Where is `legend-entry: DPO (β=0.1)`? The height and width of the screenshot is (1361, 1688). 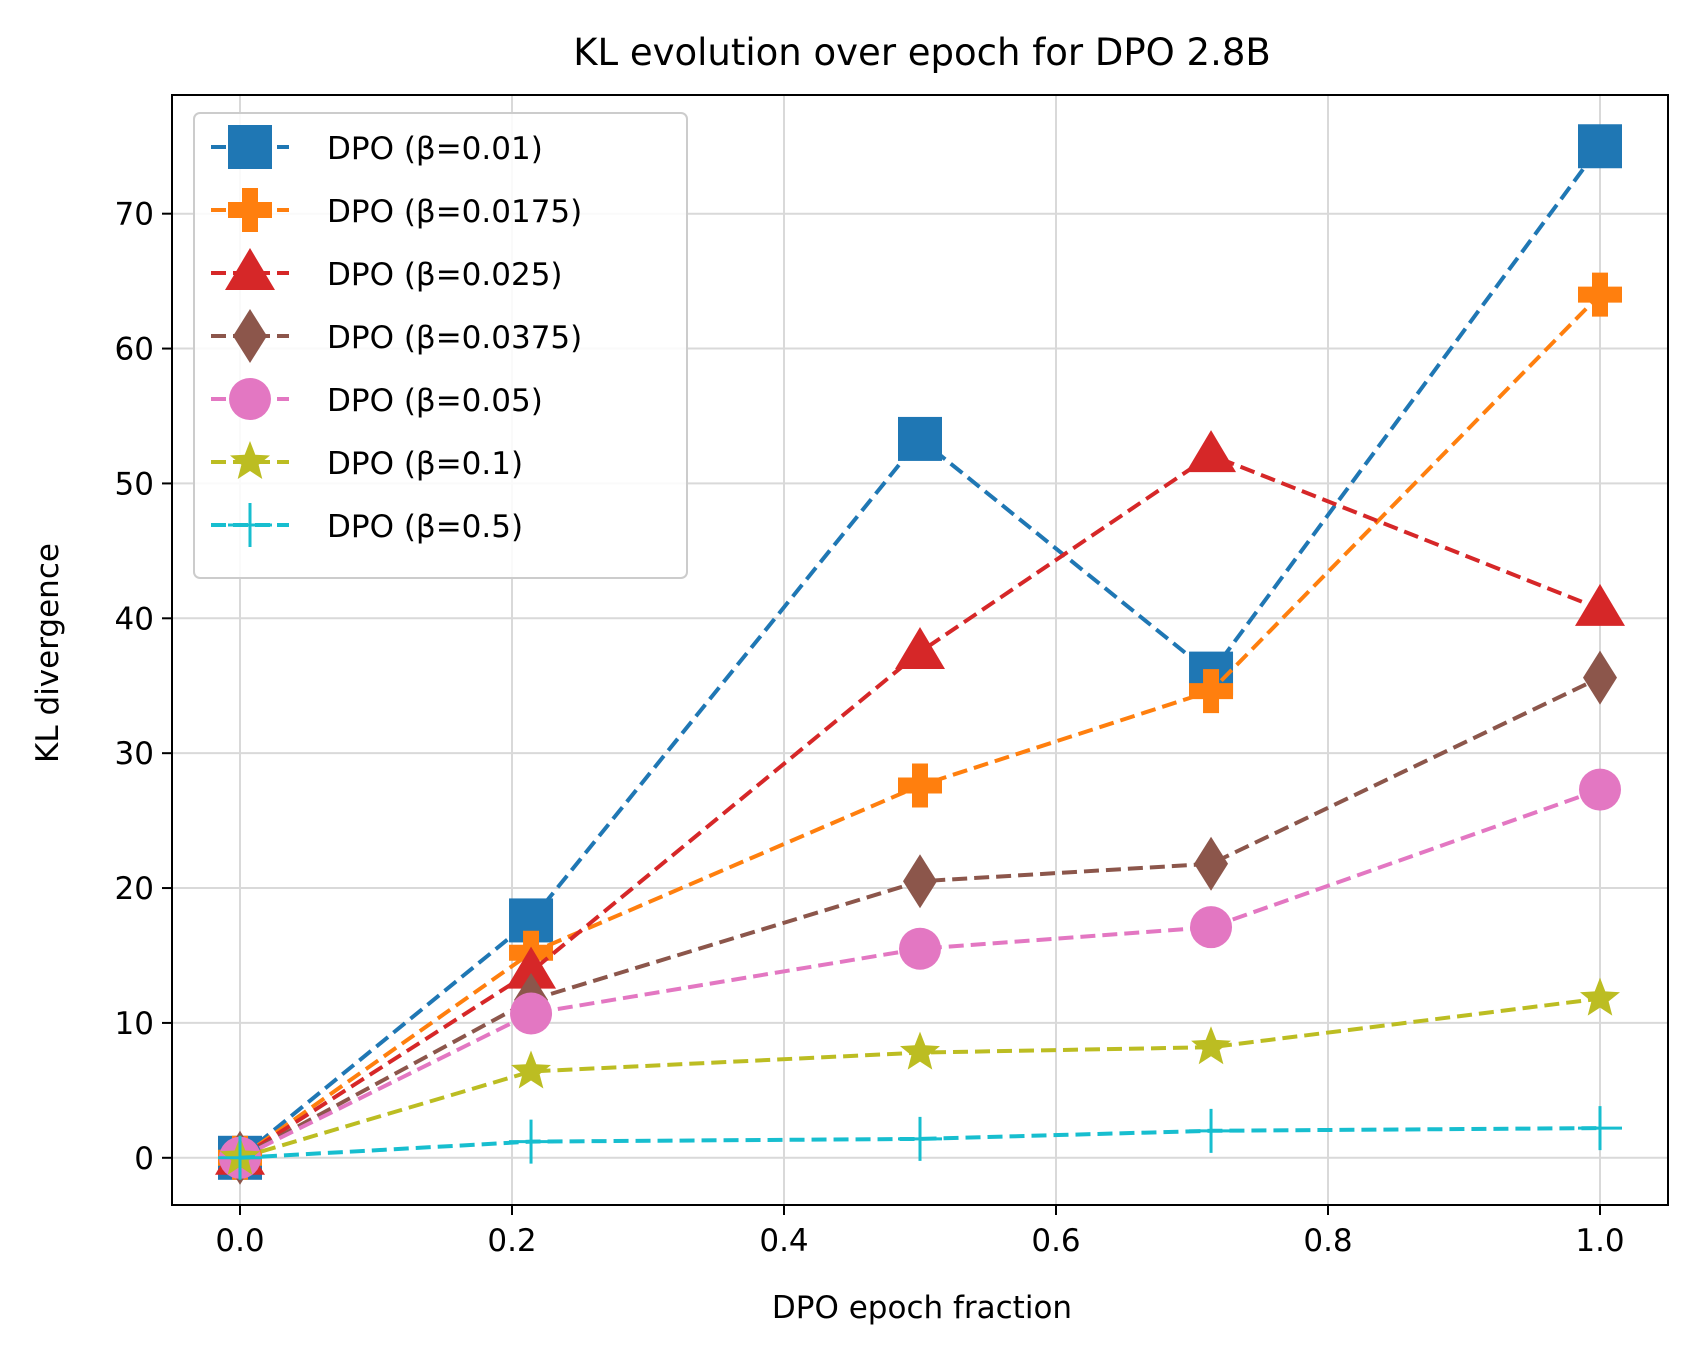 legend-entry: DPO (β=0.1) is located at coordinates (367, 461).